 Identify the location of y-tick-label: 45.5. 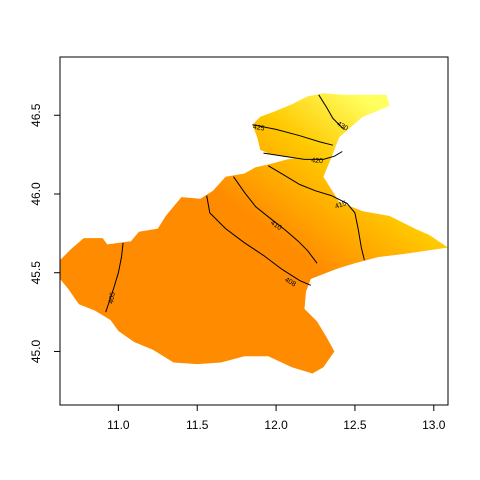
(36, 273).